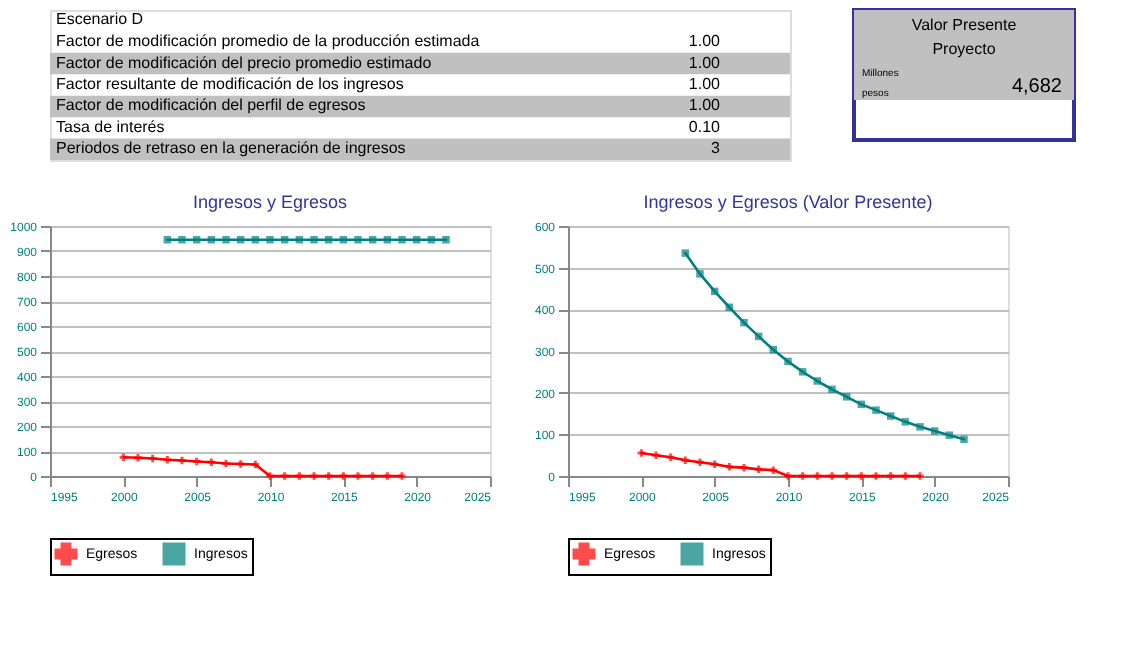 This screenshot has width=1126, height=646. What do you see at coordinates (270, 202) in the screenshot?
I see `chart-title: Ingresos y Egresos` at bounding box center [270, 202].